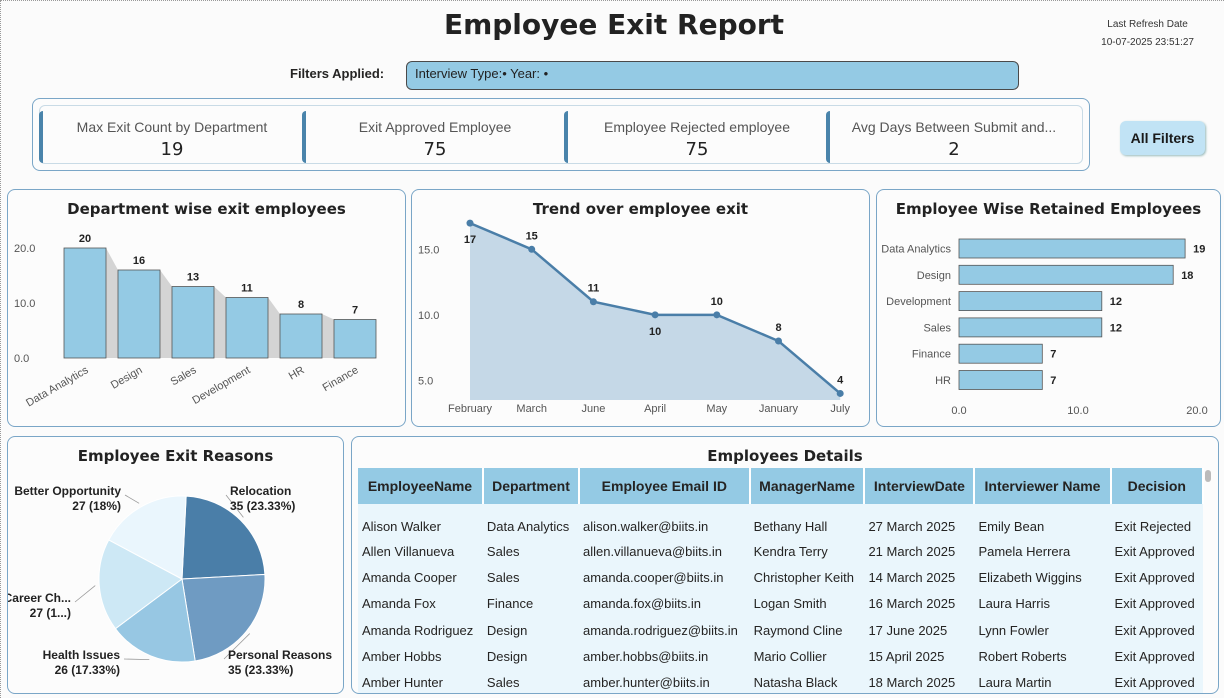  What do you see at coordinates (919, 551) in the screenshot?
I see `table-cell: 21 March 2025` at bounding box center [919, 551].